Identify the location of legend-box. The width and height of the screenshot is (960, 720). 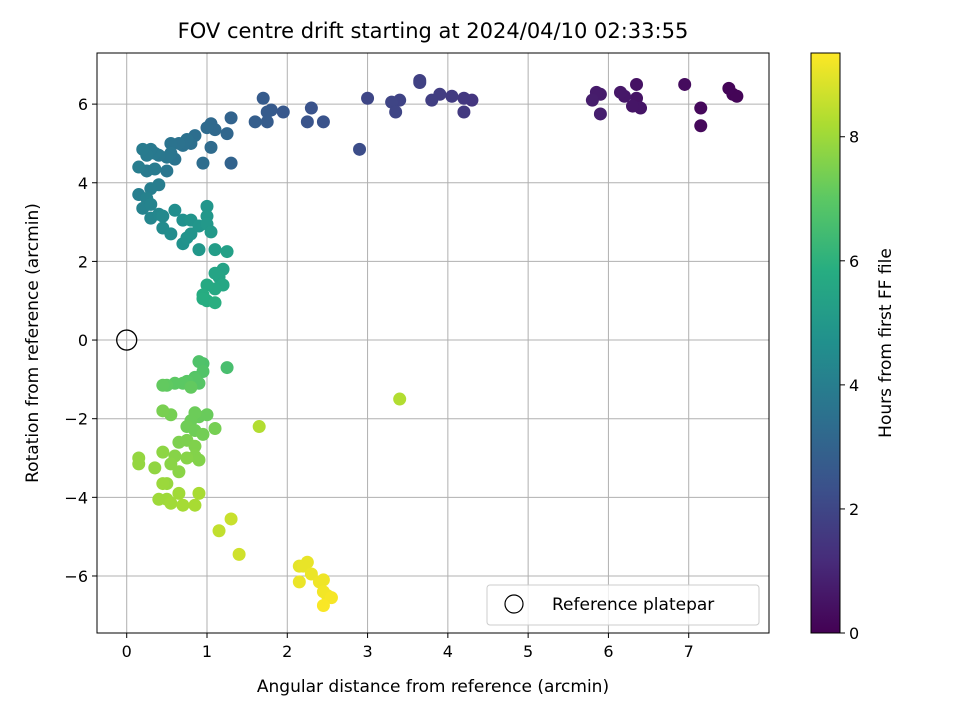
(623, 605).